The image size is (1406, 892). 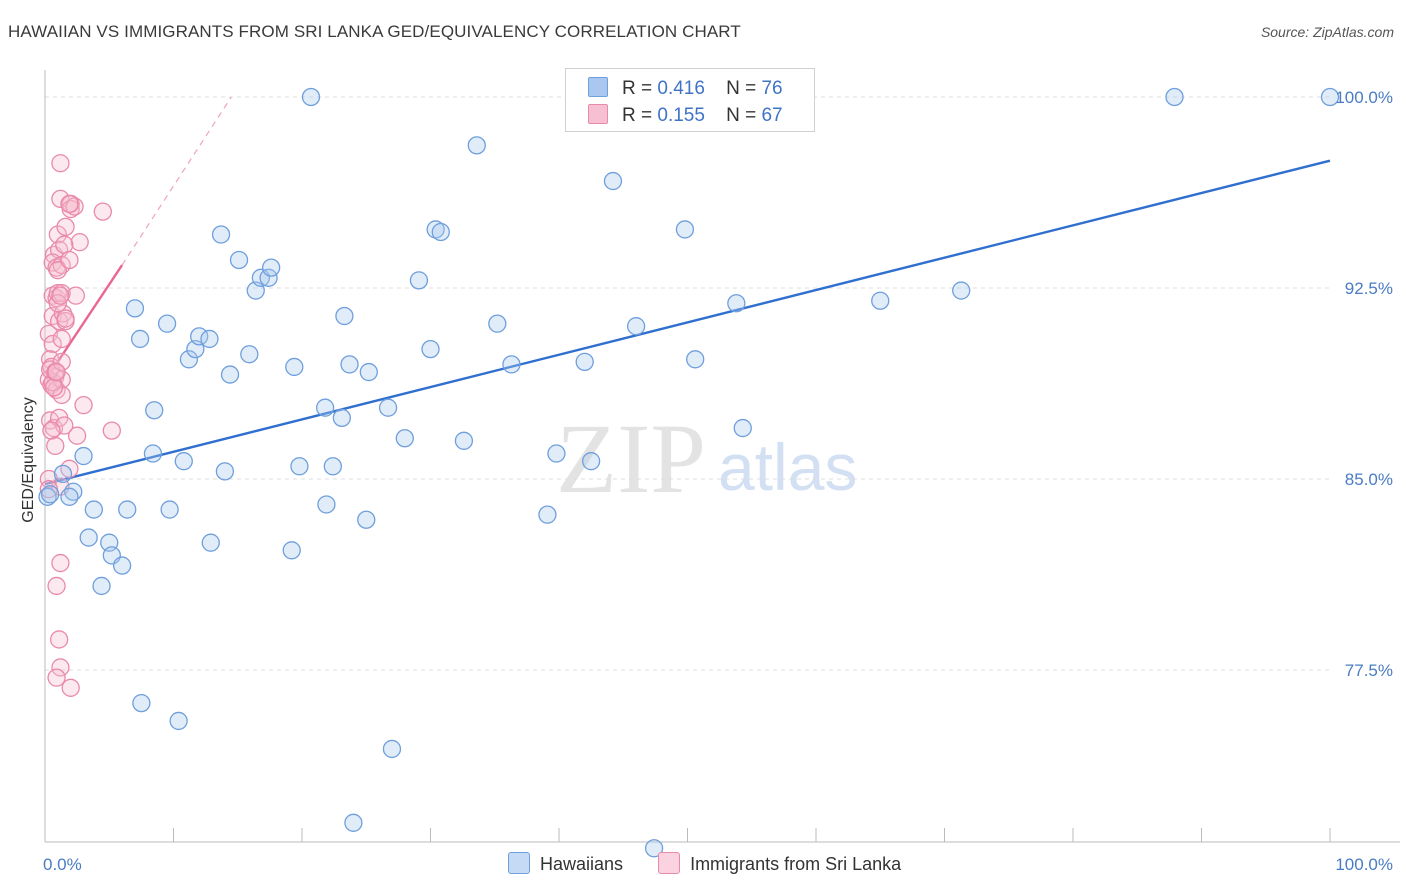 I want to click on correlation-legend: R = 0.416 N = 76 R = 0.155 N = 67, so click(x=690, y=100).